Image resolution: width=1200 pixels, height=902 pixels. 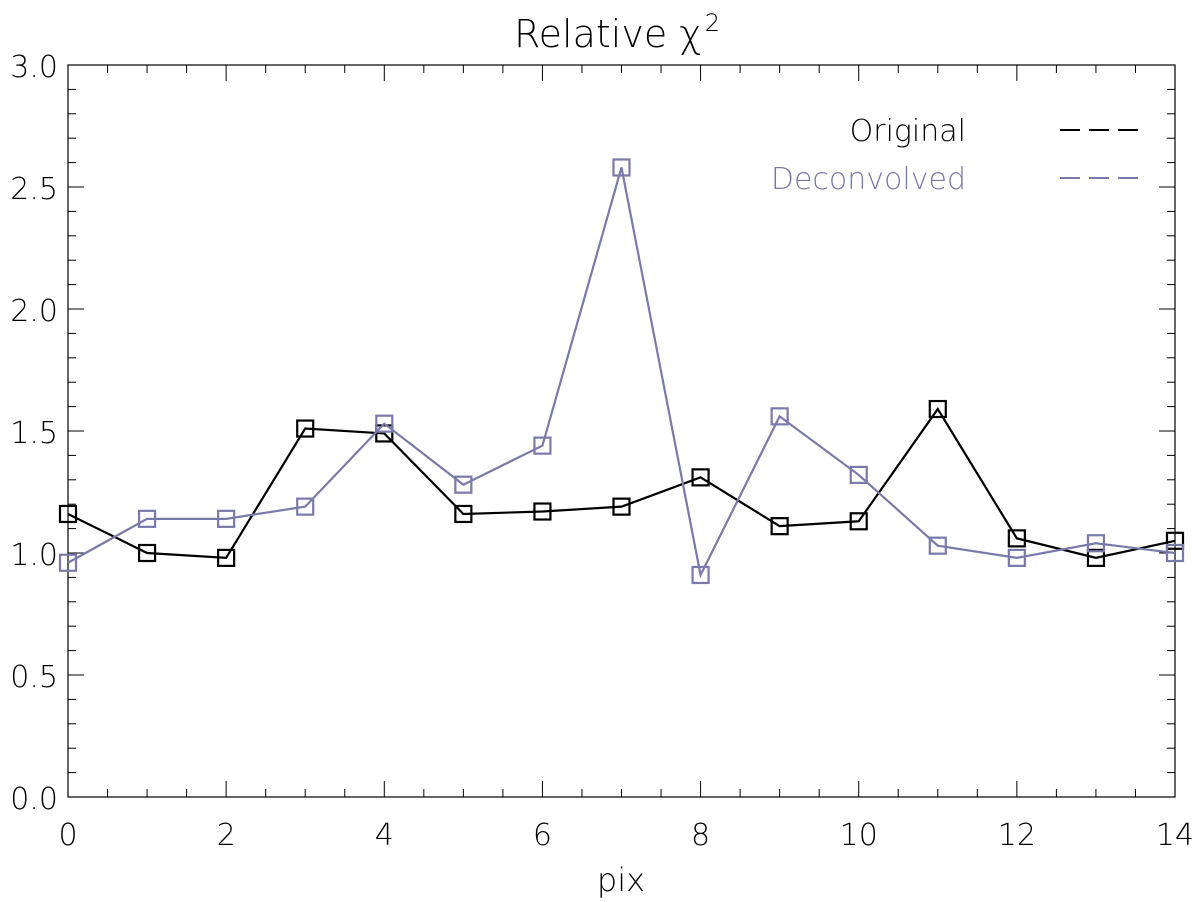 What do you see at coordinates (868, 179) in the screenshot?
I see `legend-label-deconvolved: Deconvolved` at bounding box center [868, 179].